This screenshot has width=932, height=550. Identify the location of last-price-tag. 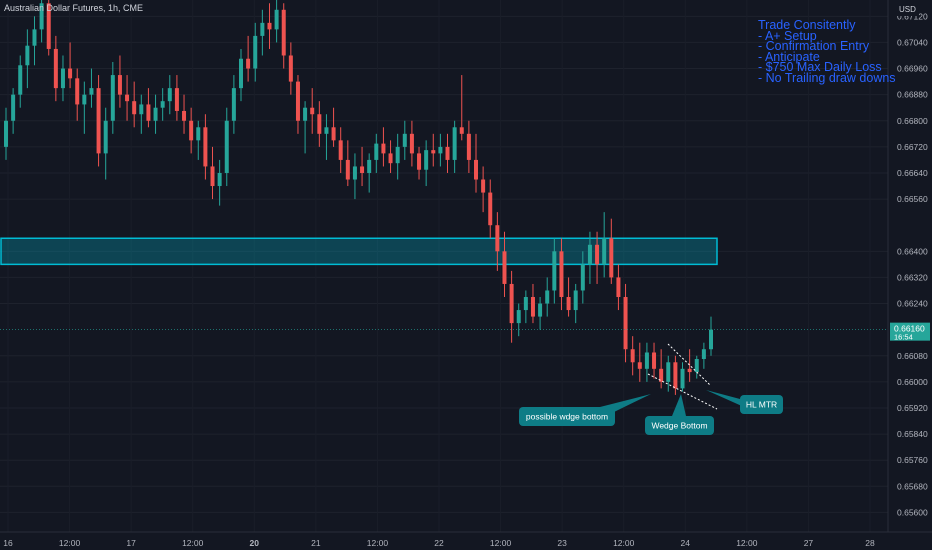
(910, 331).